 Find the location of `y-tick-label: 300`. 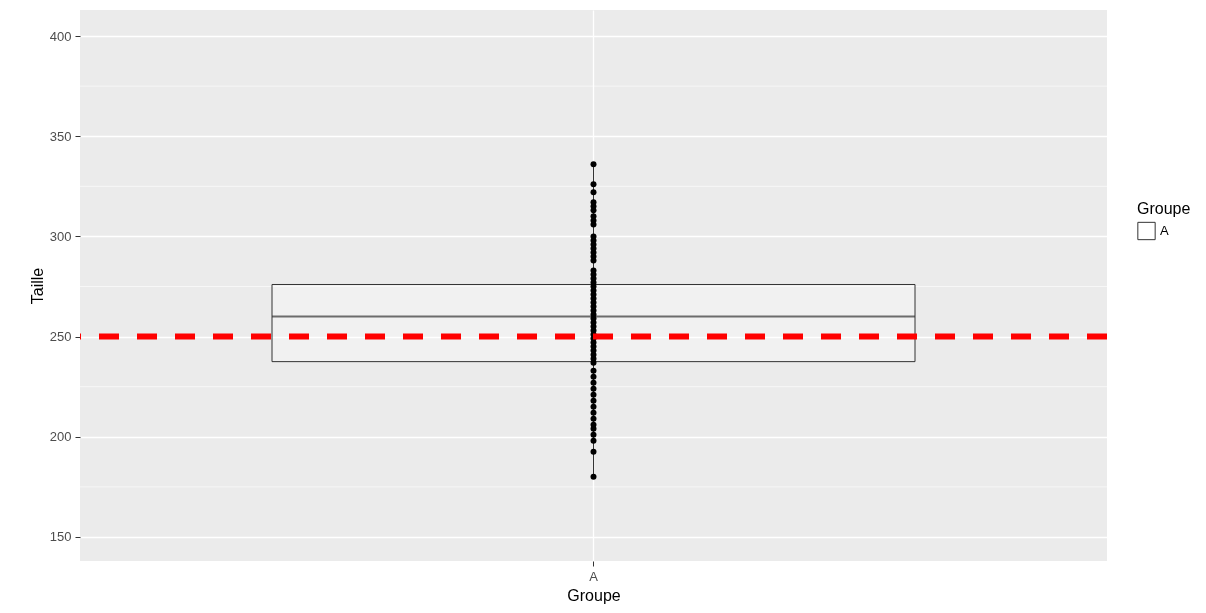

y-tick-label: 300 is located at coordinates (60, 236).